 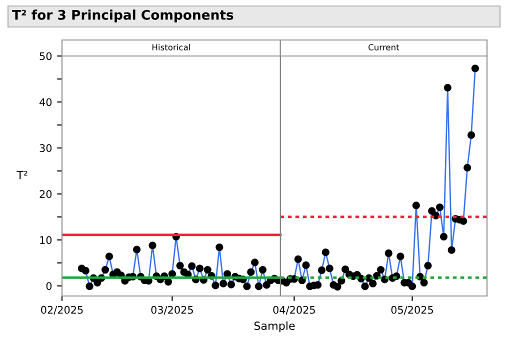 I want to click on x-tick-label: 02/2025, so click(x=62, y=310).